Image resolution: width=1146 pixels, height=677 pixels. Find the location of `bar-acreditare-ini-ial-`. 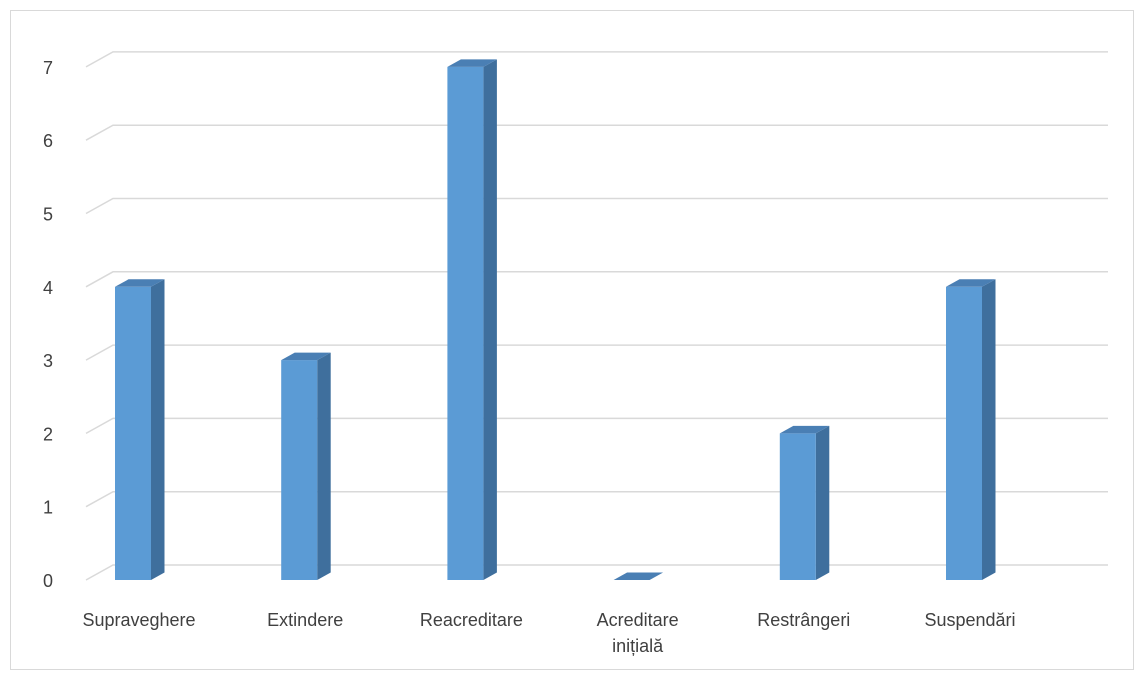

bar-acreditare-ini-ial- is located at coordinates (638, 576).